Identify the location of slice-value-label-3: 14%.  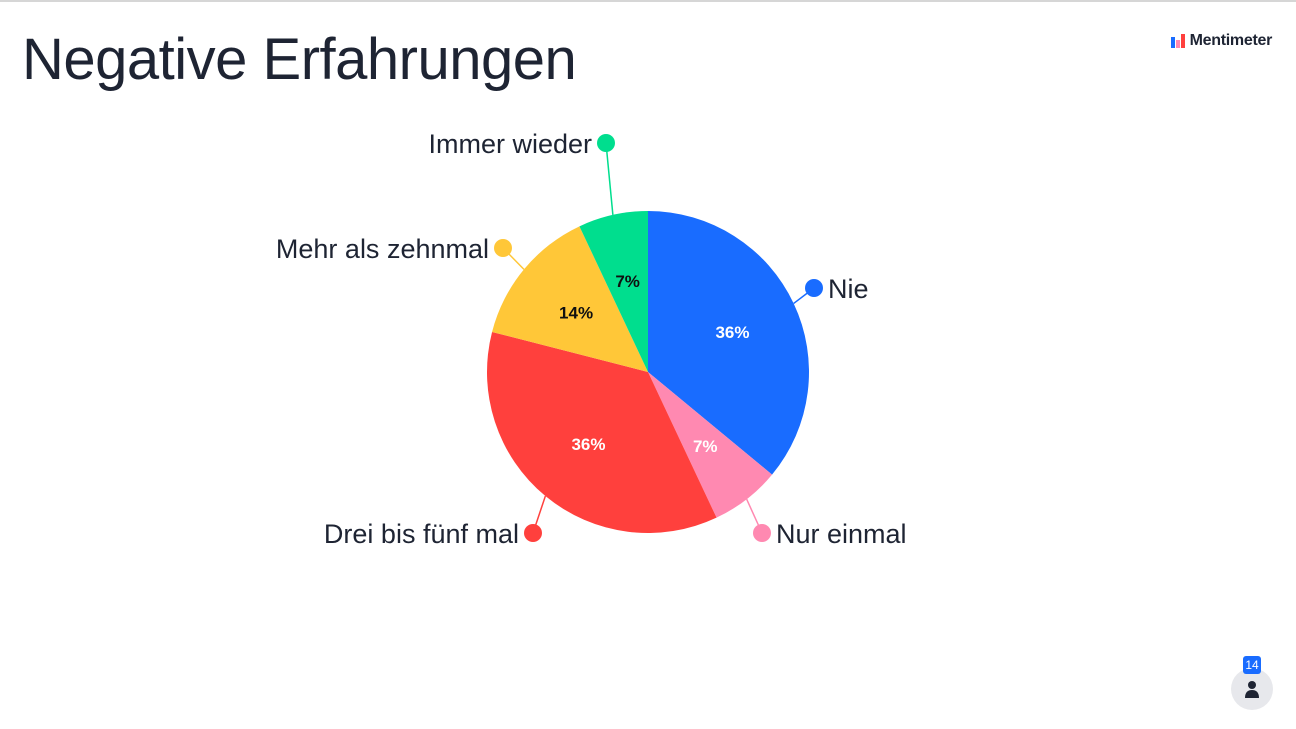
(576, 312).